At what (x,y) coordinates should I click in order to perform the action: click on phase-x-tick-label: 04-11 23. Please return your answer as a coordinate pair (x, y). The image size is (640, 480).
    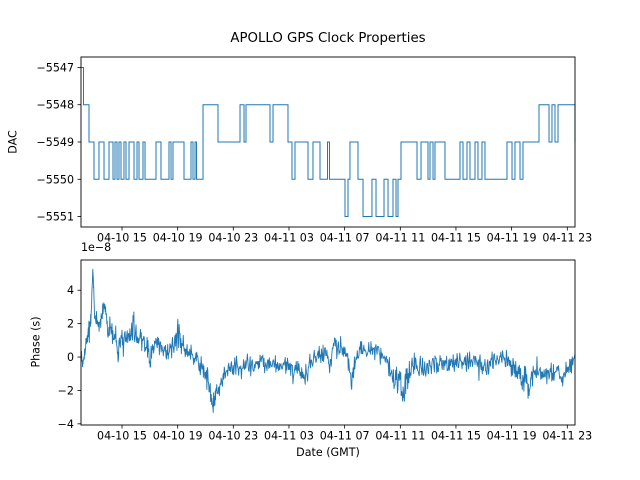
    Looking at the image, I should click on (567, 435).